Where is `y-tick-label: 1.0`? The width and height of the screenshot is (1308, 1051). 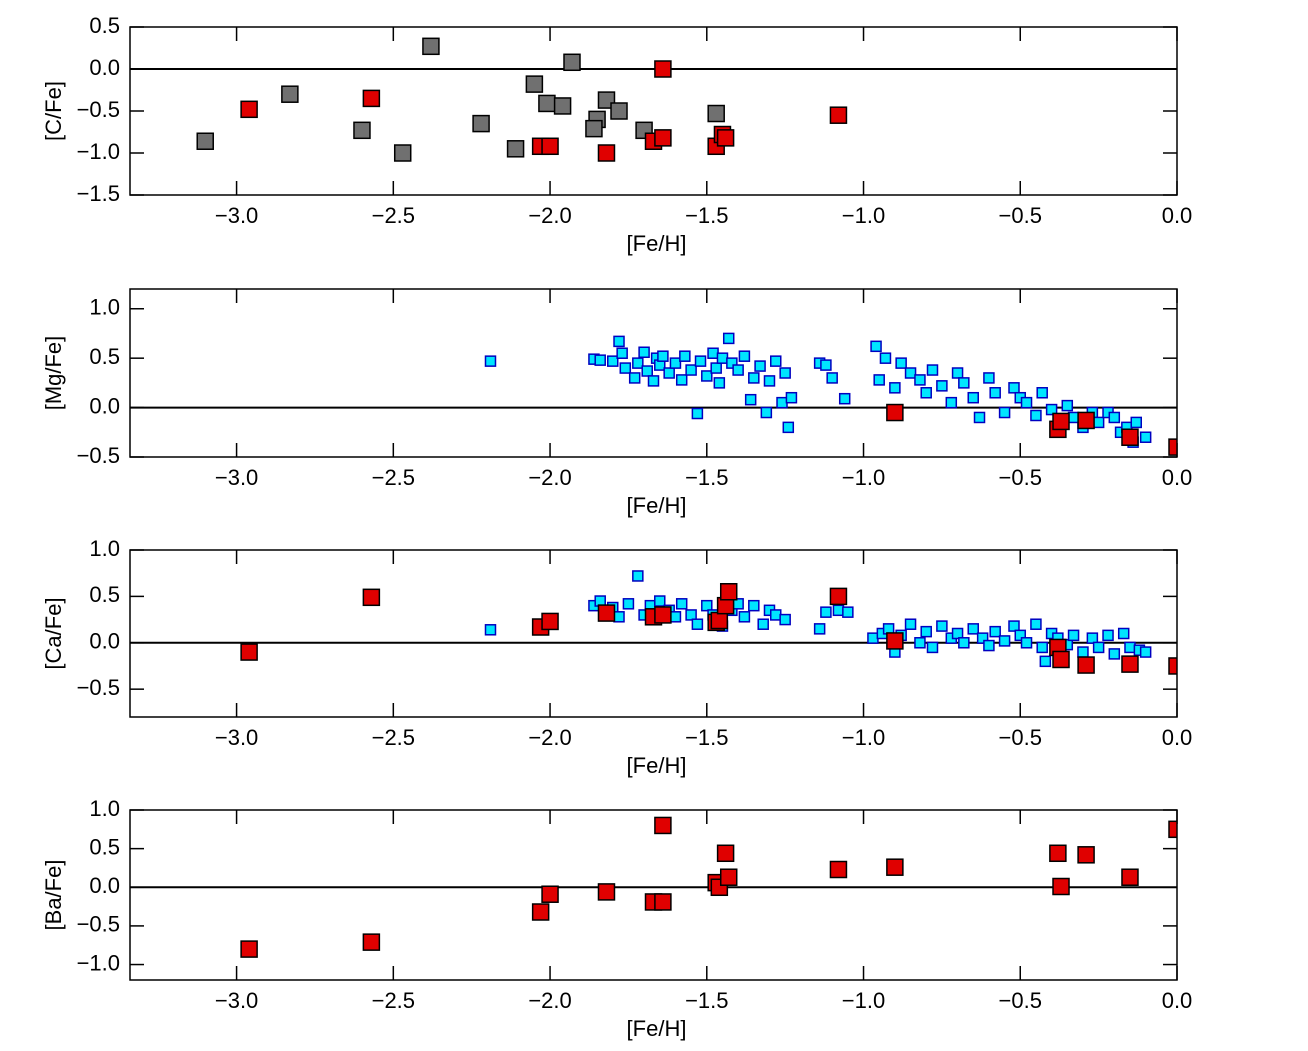
y-tick-label: 1.0 is located at coordinates (104, 808).